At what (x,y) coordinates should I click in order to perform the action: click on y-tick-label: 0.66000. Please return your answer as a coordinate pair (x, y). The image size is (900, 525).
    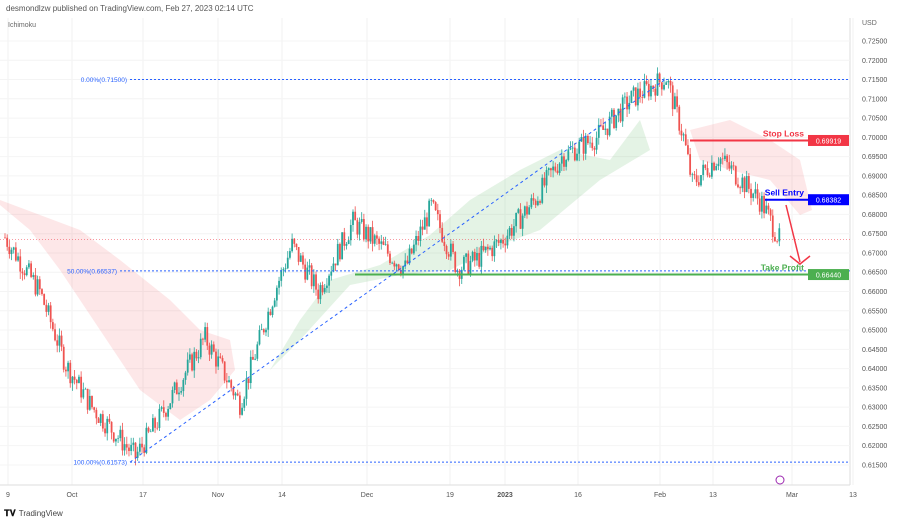
    Looking at the image, I should click on (874, 292).